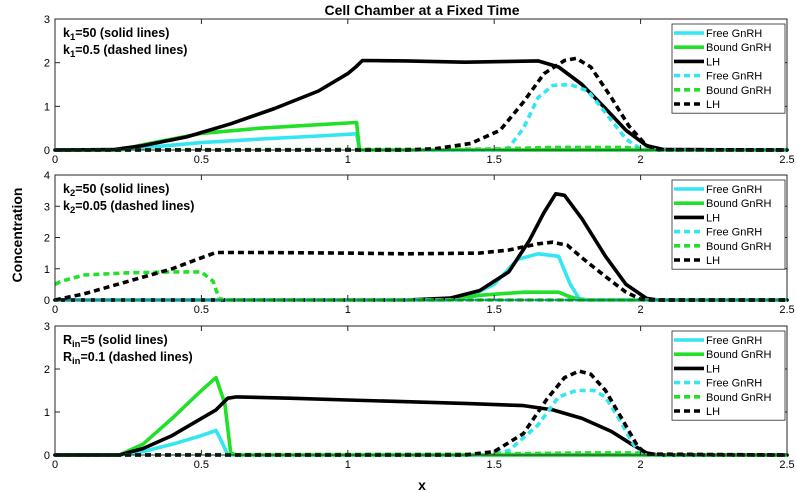  What do you see at coordinates (134, 206) in the screenshot?
I see `annotation-text: =0.05 (dashed lines)` at bounding box center [134, 206].